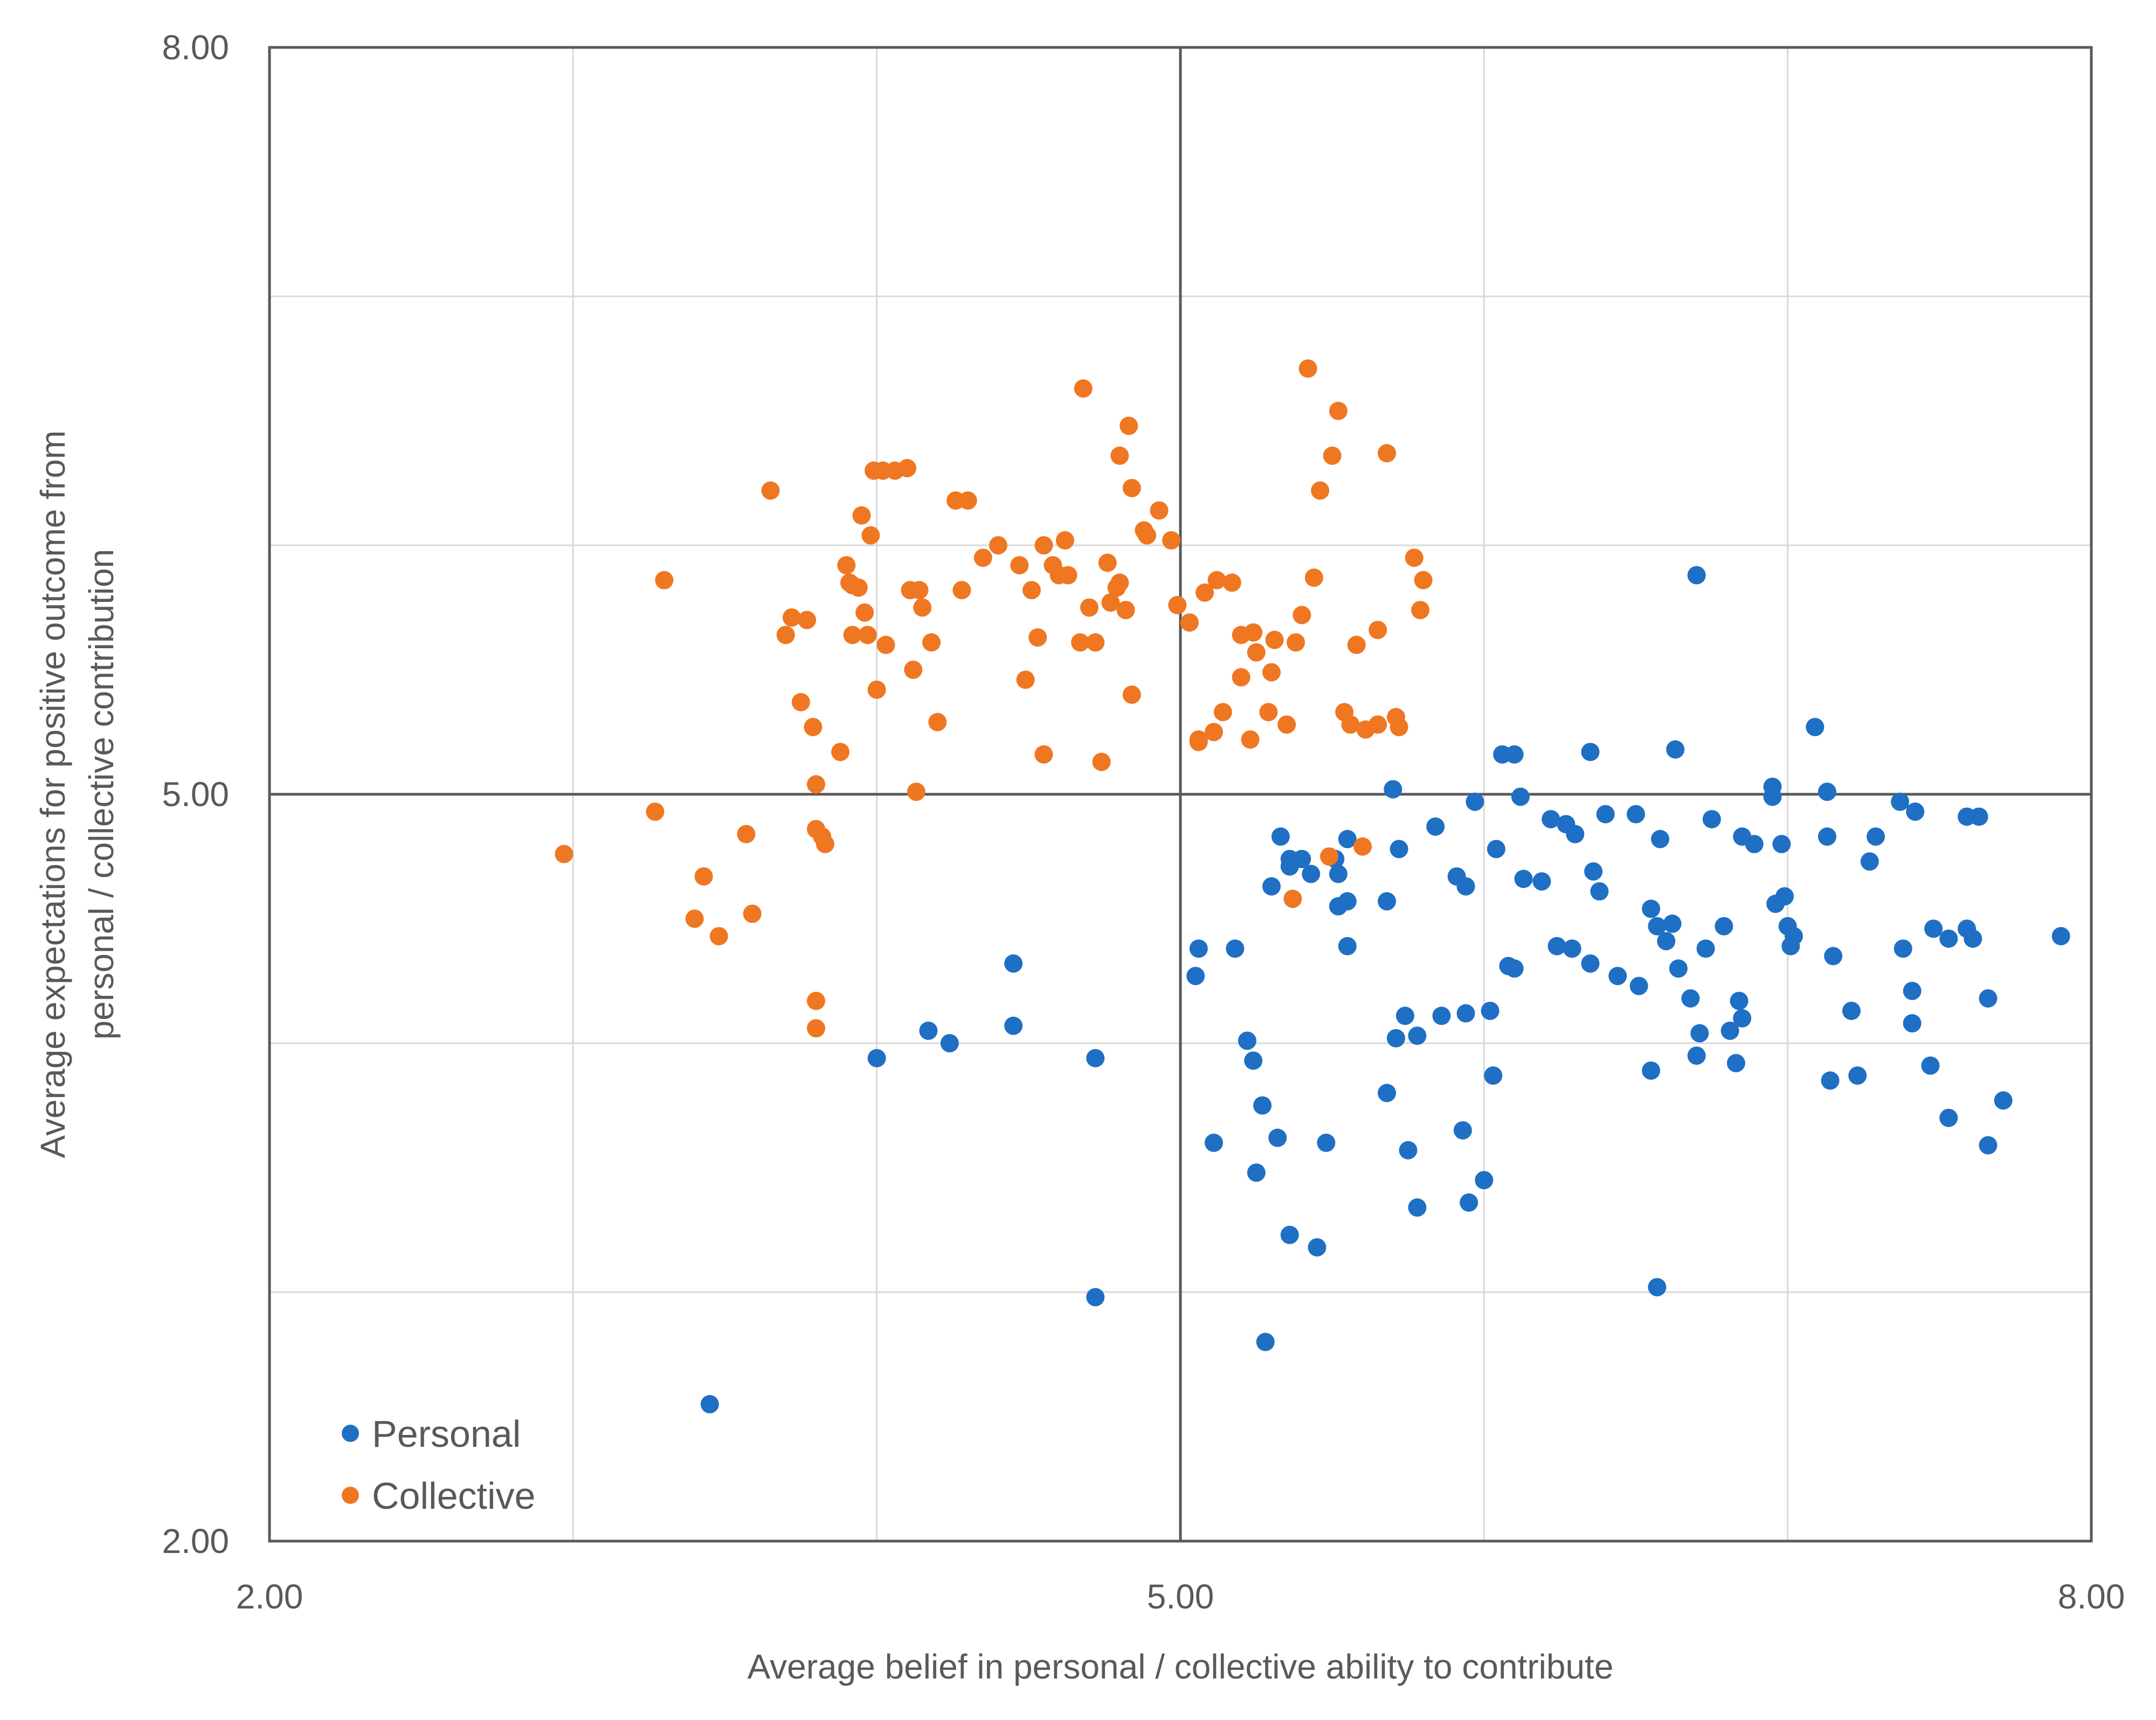 The image size is (2156, 1720). What do you see at coordinates (195, 1542) in the screenshot?
I see `y-tick-label: 2.00` at bounding box center [195, 1542].